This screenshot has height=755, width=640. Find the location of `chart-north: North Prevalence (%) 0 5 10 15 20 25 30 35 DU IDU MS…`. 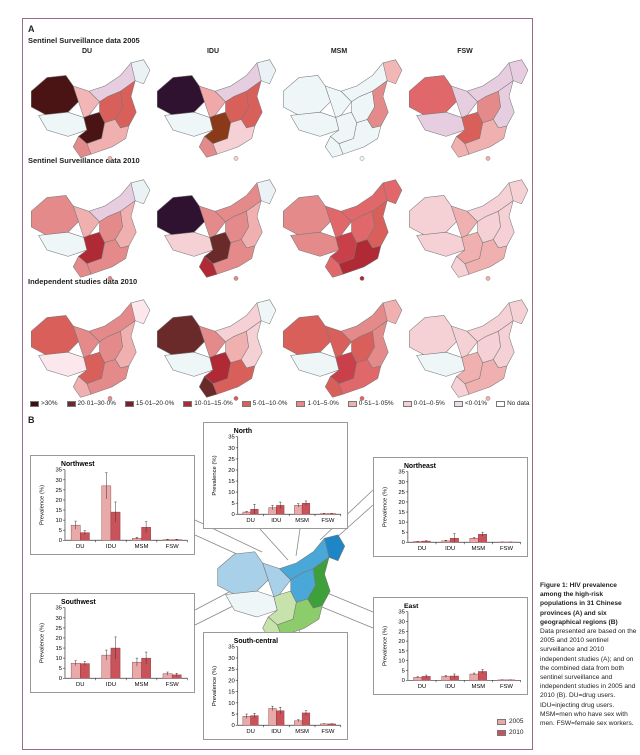

chart-north: North Prevalence (%) 0 5 10 15 20 25 30 35 DU IDU MS… is located at coordinates (275, 475).